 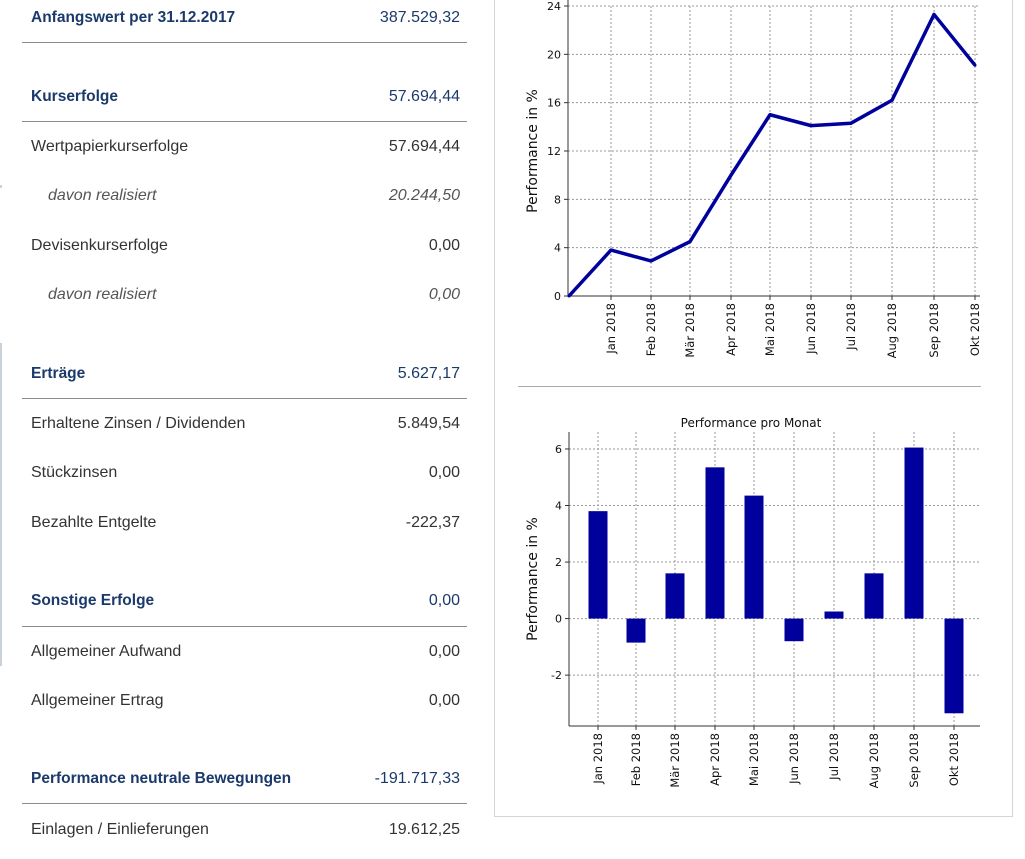 What do you see at coordinates (432, 522) in the screenshot?
I see `row-value: -222,37` at bounding box center [432, 522].